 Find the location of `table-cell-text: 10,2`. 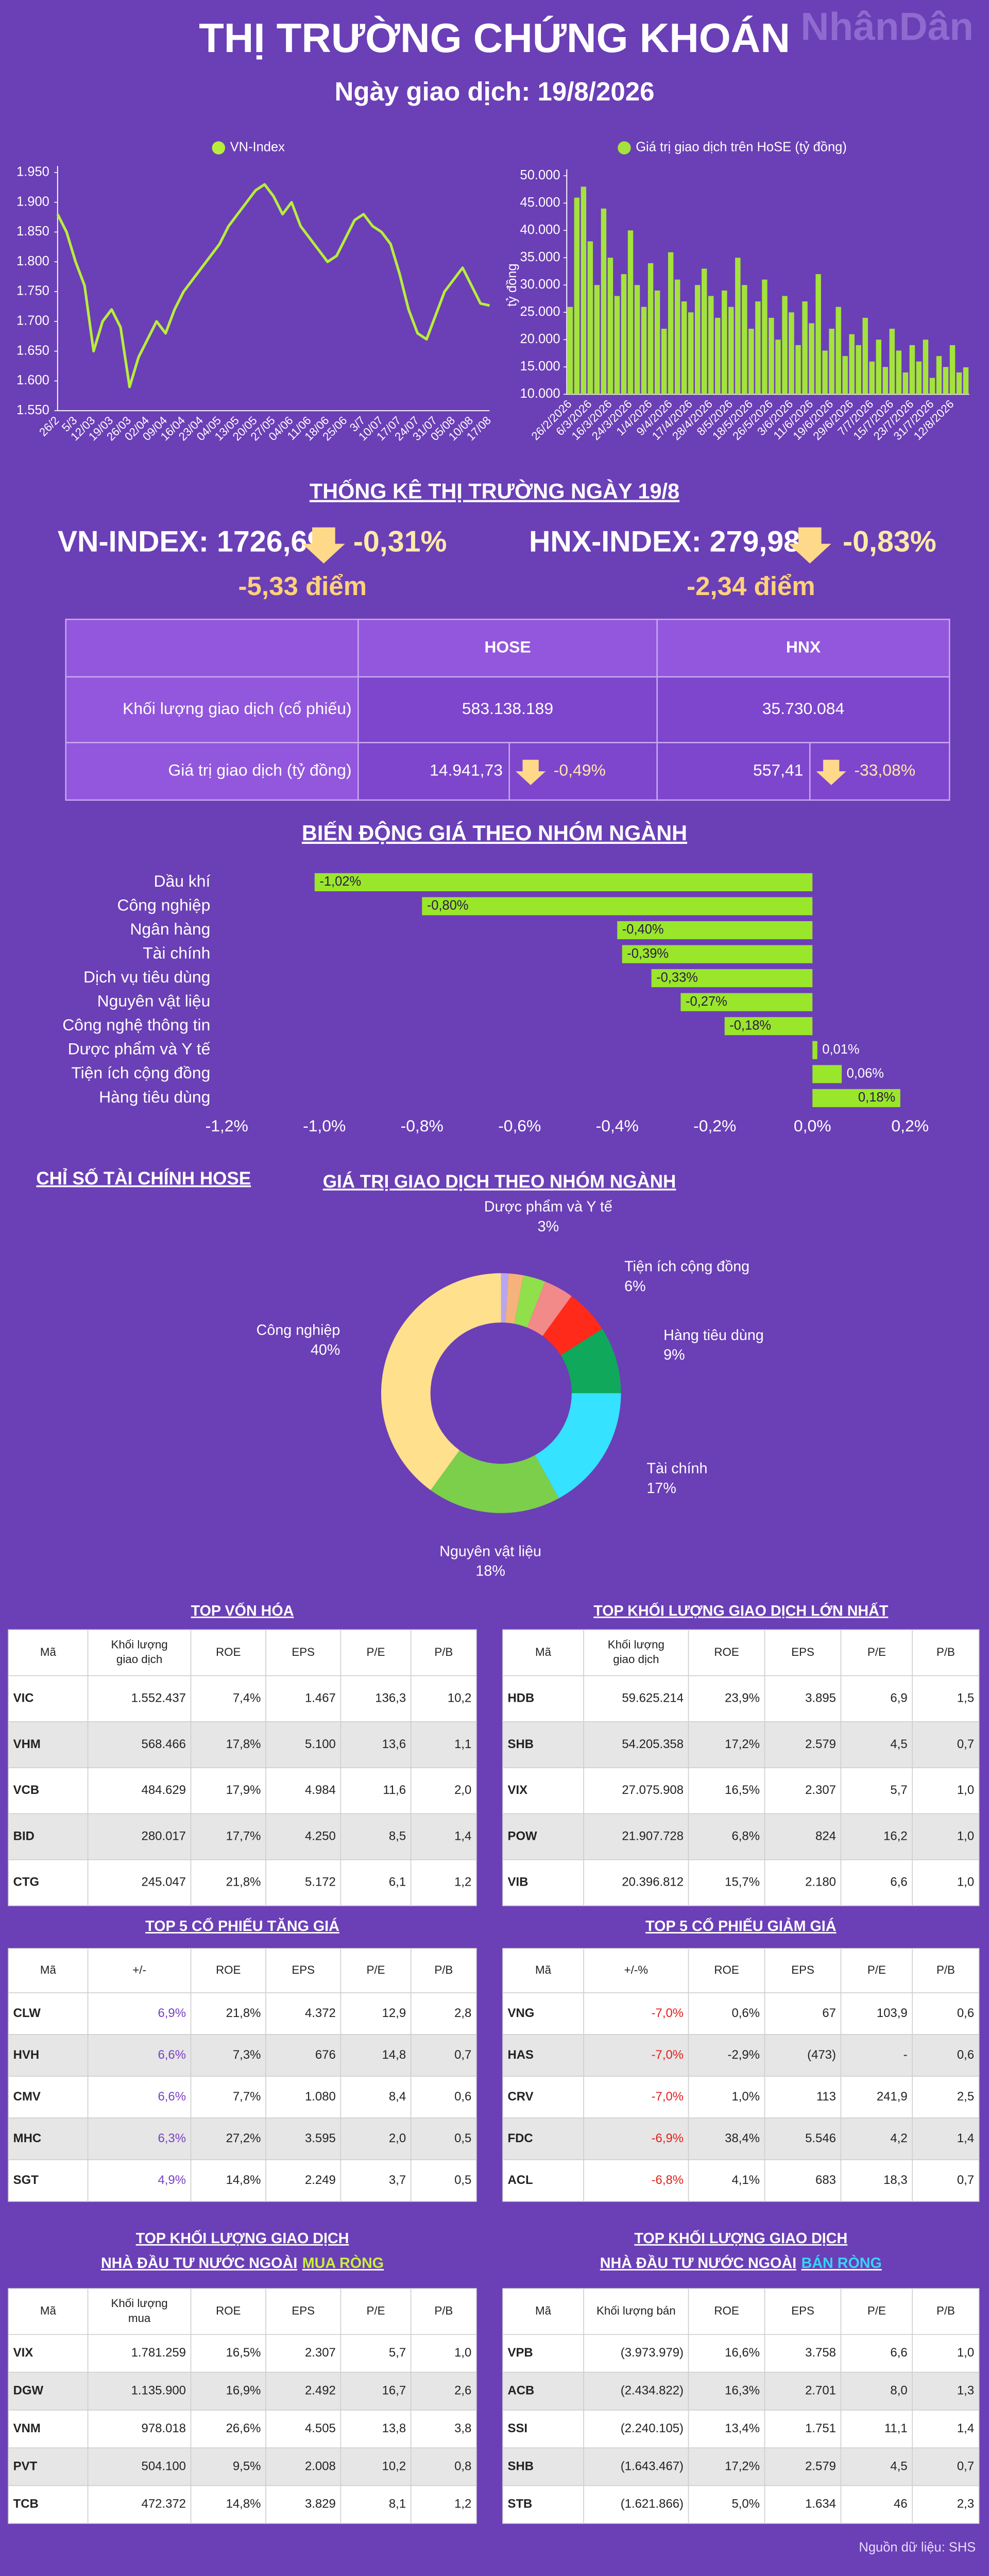

table-cell-text: 10,2 is located at coordinates (460, 1698).